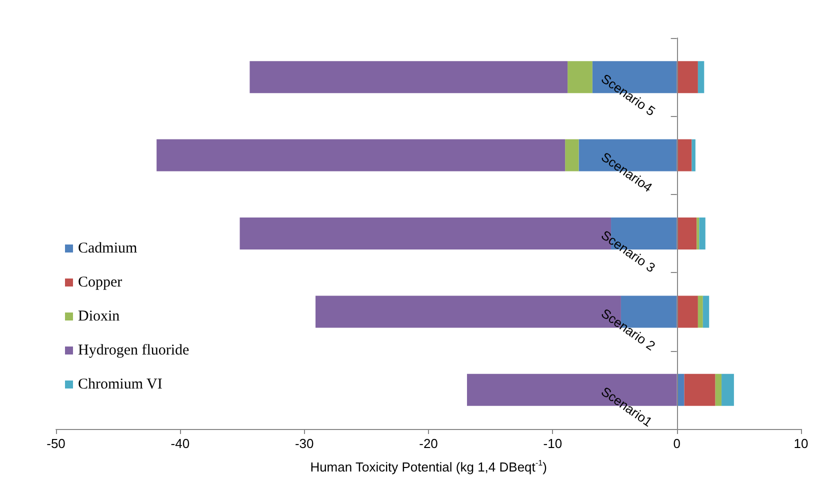 The width and height of the screenshot is (828, 494). Describe the element at coordinates (108, 248) in the screenshot. I see `legend-label: Cadmium` at that location.